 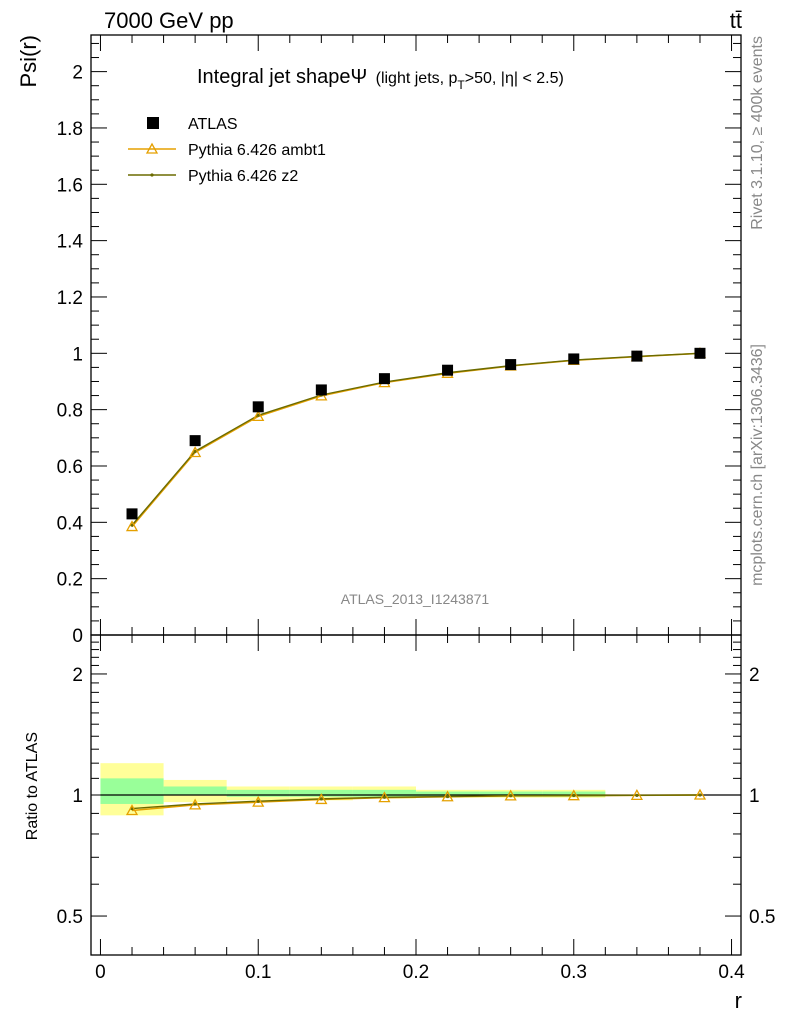 What do you see at coordinates (152, 148) in the screenshot?
I see `legend-ambt1-marker` at bounding box center [152, 148].